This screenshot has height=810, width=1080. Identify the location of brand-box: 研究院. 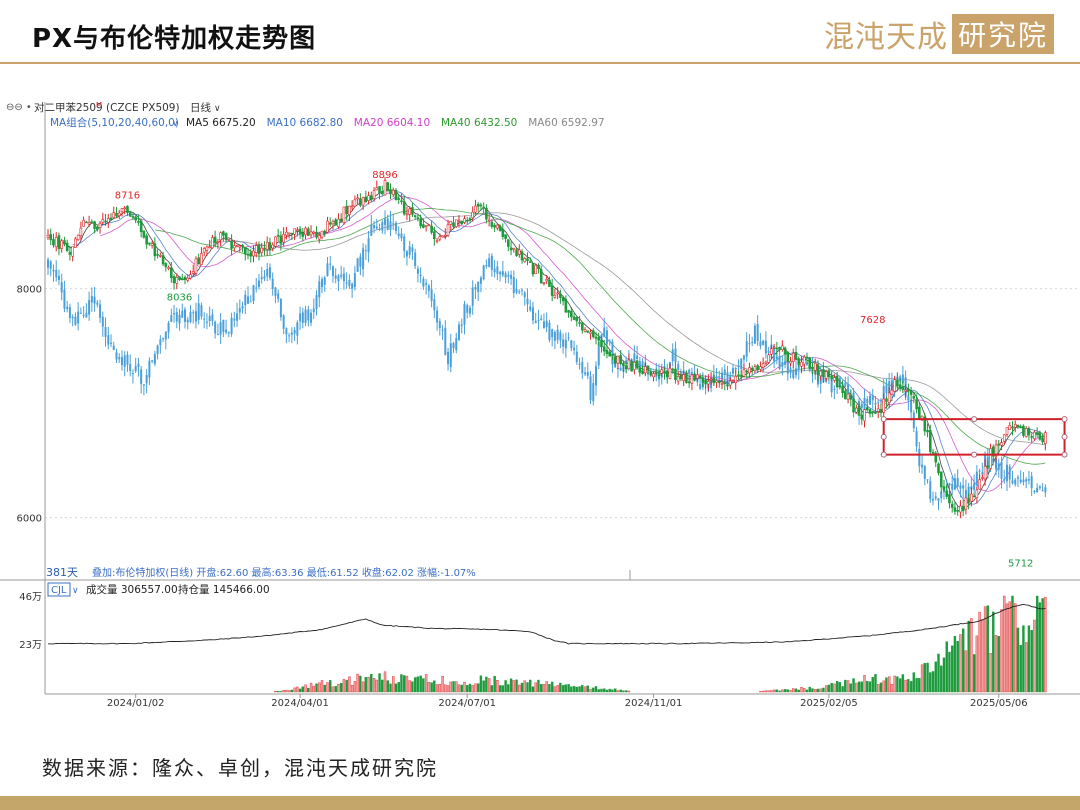
(1002, 34).